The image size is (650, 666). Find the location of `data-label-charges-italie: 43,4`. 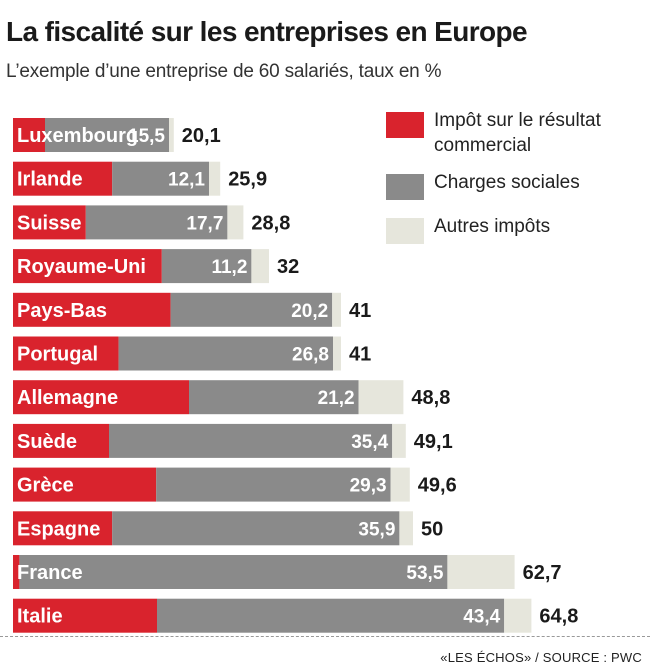

data-label-charges-italie: 43,4 is located at coordinates (481, 617).